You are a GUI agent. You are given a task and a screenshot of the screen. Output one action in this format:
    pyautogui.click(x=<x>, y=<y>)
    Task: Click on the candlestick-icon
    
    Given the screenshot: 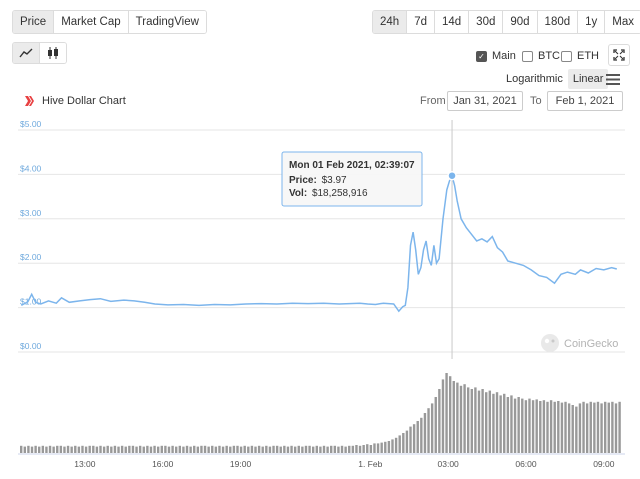 What is the action you would take?
    pyautogui.click(x=53, y=53)
    